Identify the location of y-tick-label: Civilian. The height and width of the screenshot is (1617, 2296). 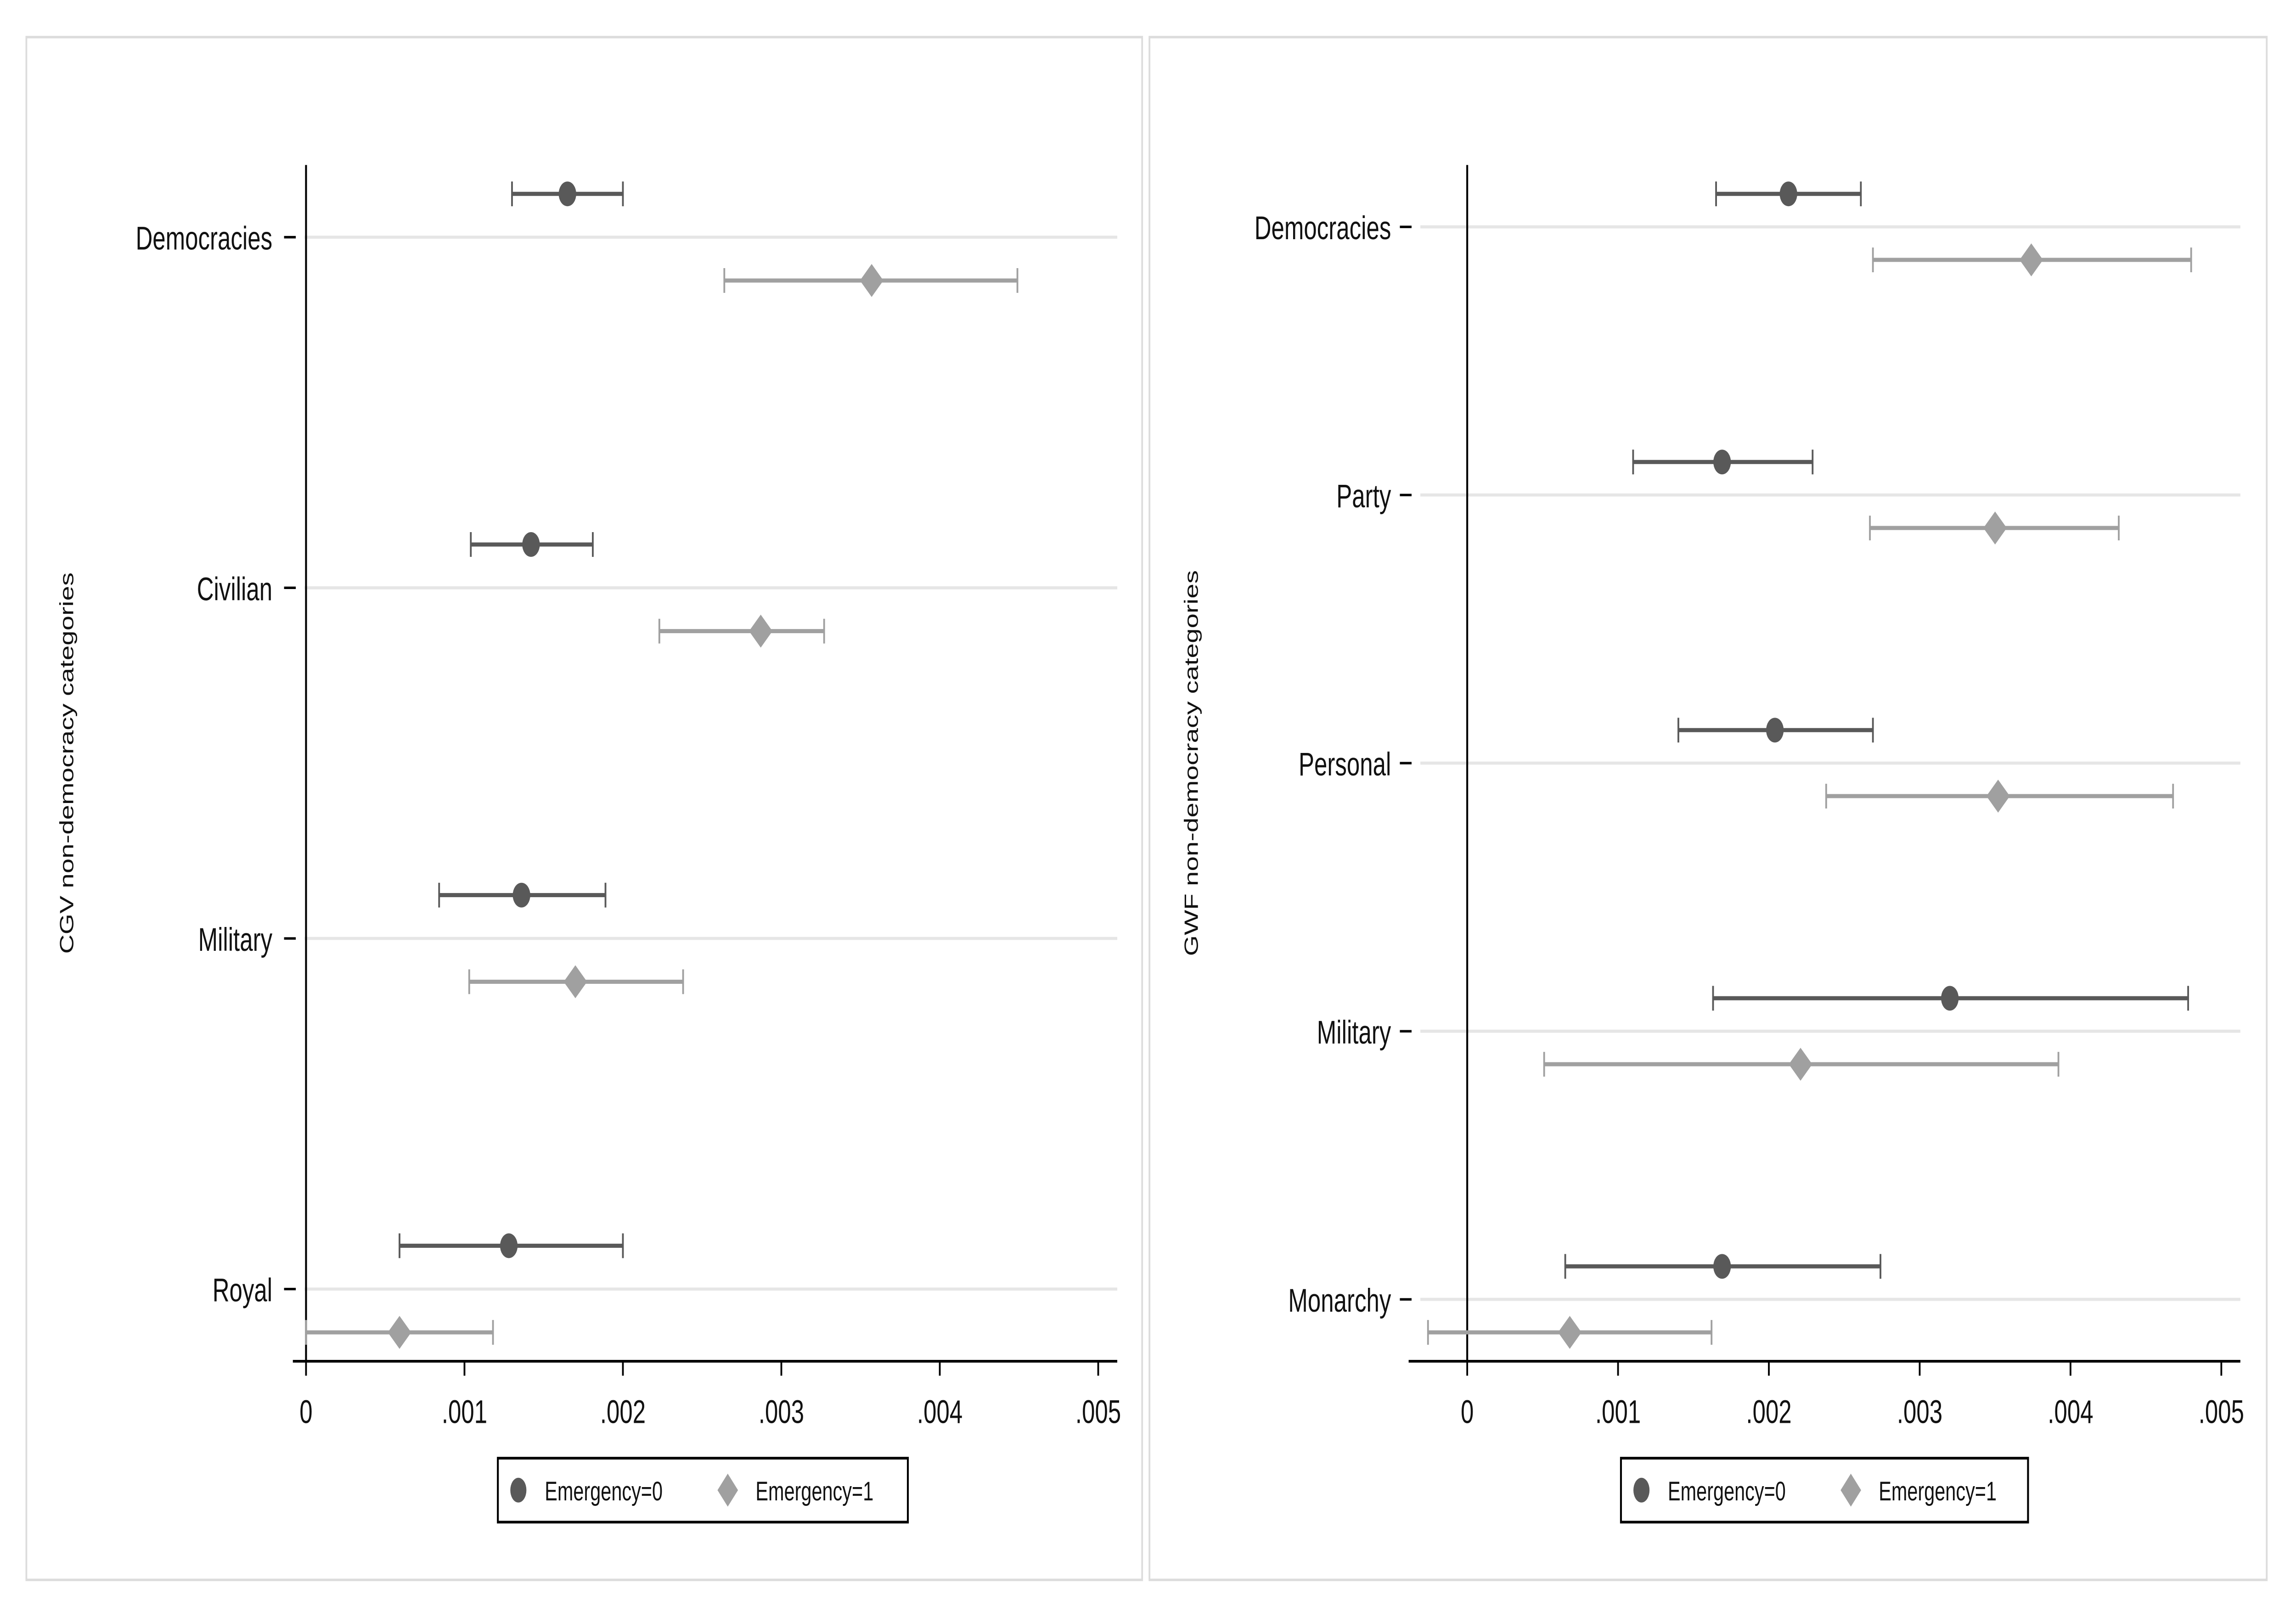
(234, 590).